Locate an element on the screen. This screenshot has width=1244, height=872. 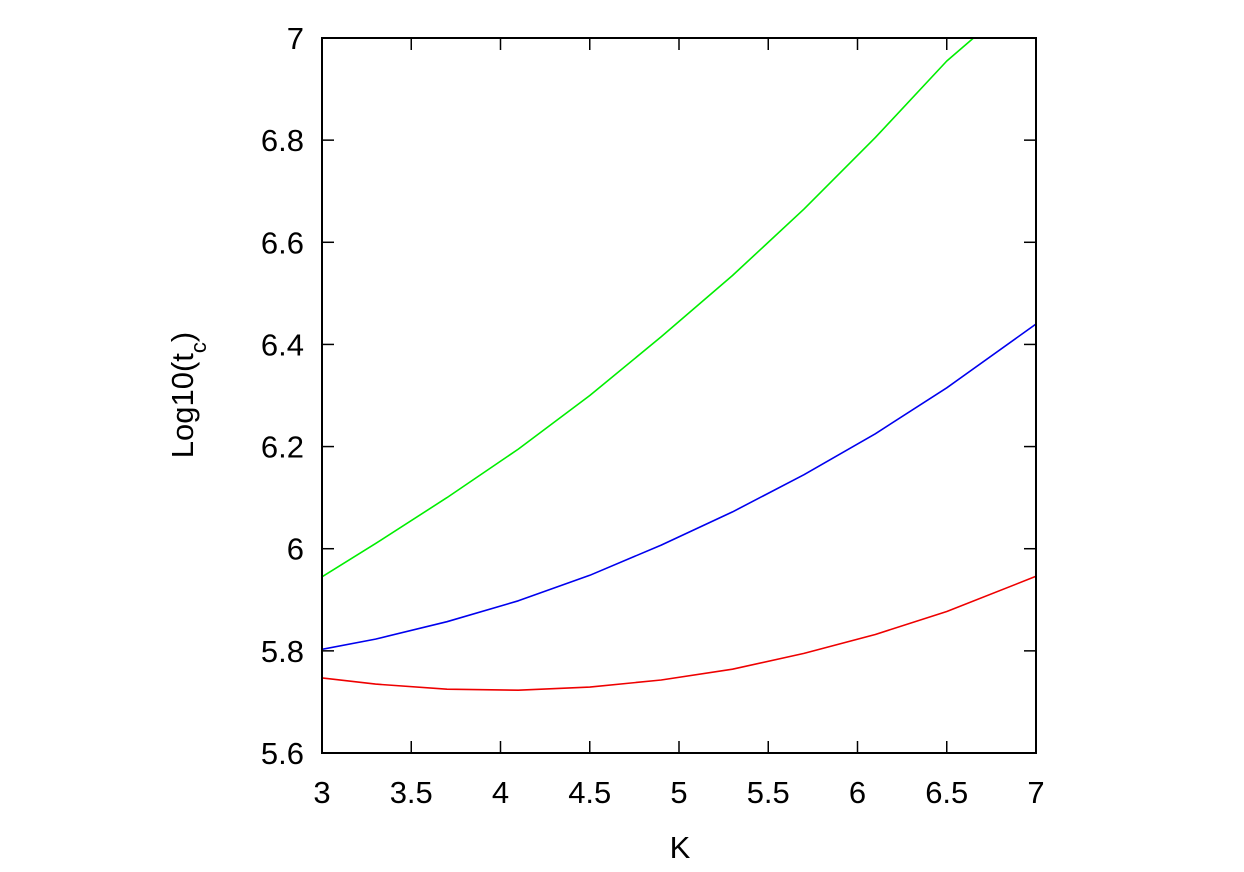
y-tick-label: 5.6 is located at coordinates (282, 753).